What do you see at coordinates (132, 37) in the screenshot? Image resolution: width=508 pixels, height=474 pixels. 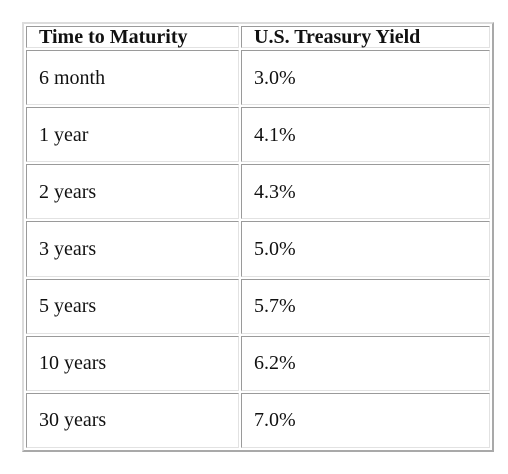 I see `column-header-maturity: Time to Maturity` at bounding box center [132, 37].